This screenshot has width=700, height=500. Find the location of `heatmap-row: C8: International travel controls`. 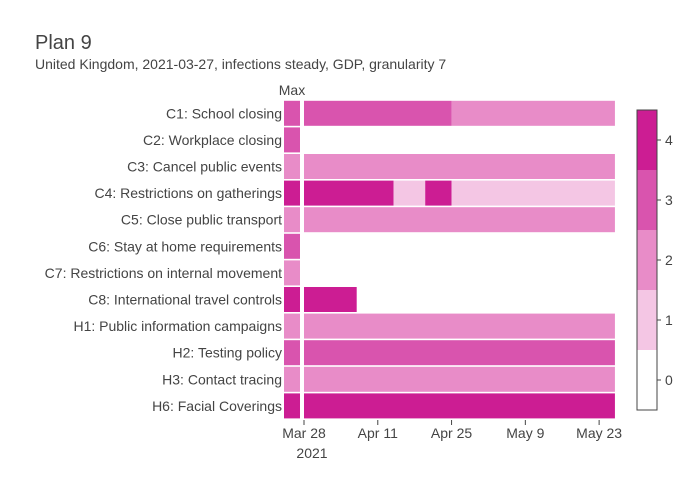

heatmap-row: C8: International travel controls is located at coordinates (222, 299).